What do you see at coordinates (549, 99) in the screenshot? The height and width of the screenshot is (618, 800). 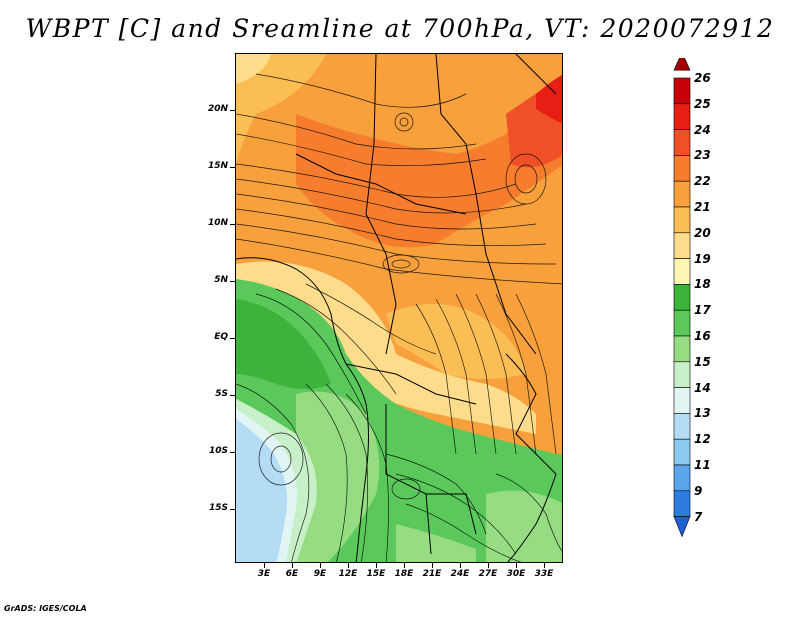 I see `field-24-ne` at bounding box center [549, 99].